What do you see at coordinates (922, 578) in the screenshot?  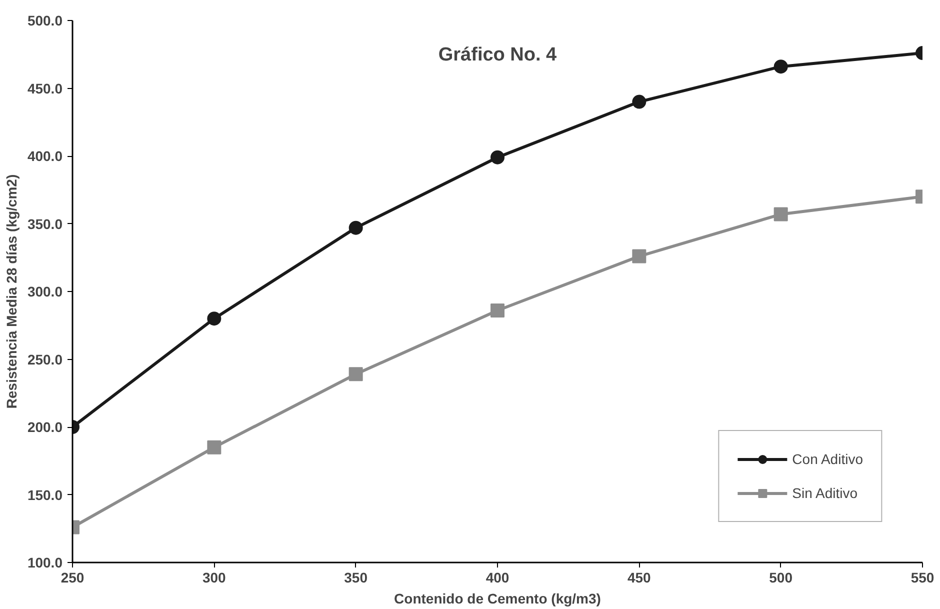 I see `x-tick-label: 550` at bounding box center [922, 578].